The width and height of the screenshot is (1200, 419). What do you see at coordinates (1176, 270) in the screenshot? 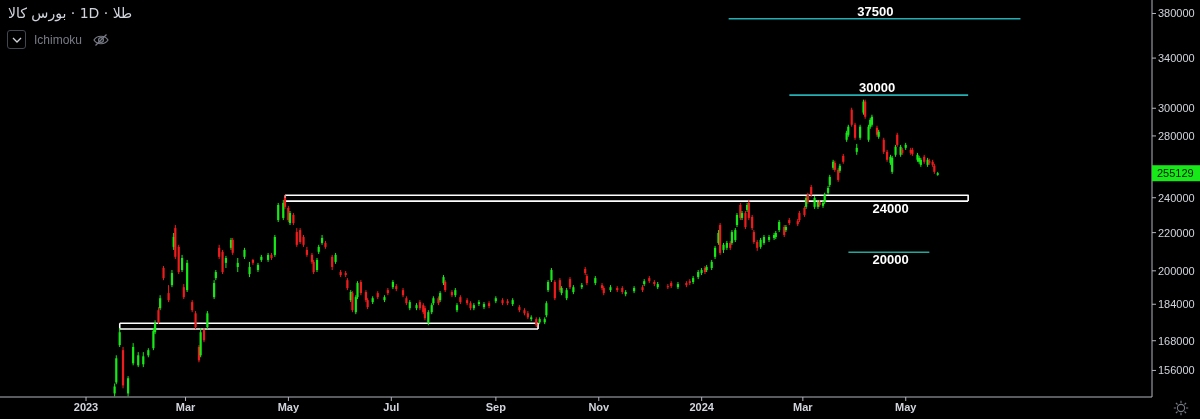
I see `y-tick-label: 200000` at bounding box center [1176, 270].